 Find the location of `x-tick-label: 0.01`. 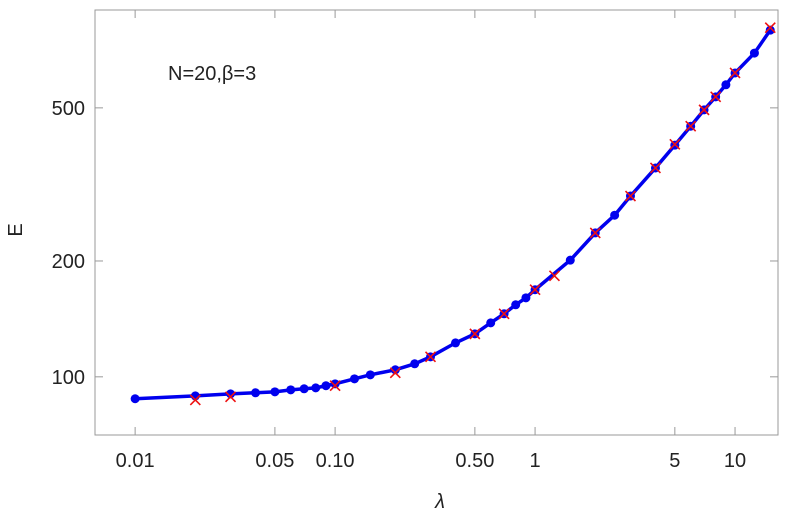

x-tick-label: 0.01 is located at coordinates (135, 461).